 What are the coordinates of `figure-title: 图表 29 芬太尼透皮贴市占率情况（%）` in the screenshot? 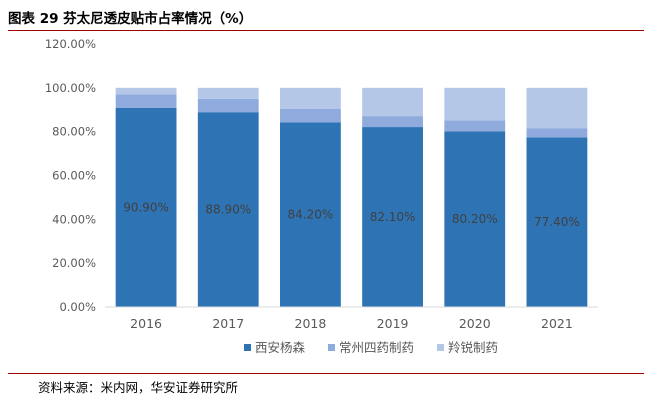 It's located at (130, 19).